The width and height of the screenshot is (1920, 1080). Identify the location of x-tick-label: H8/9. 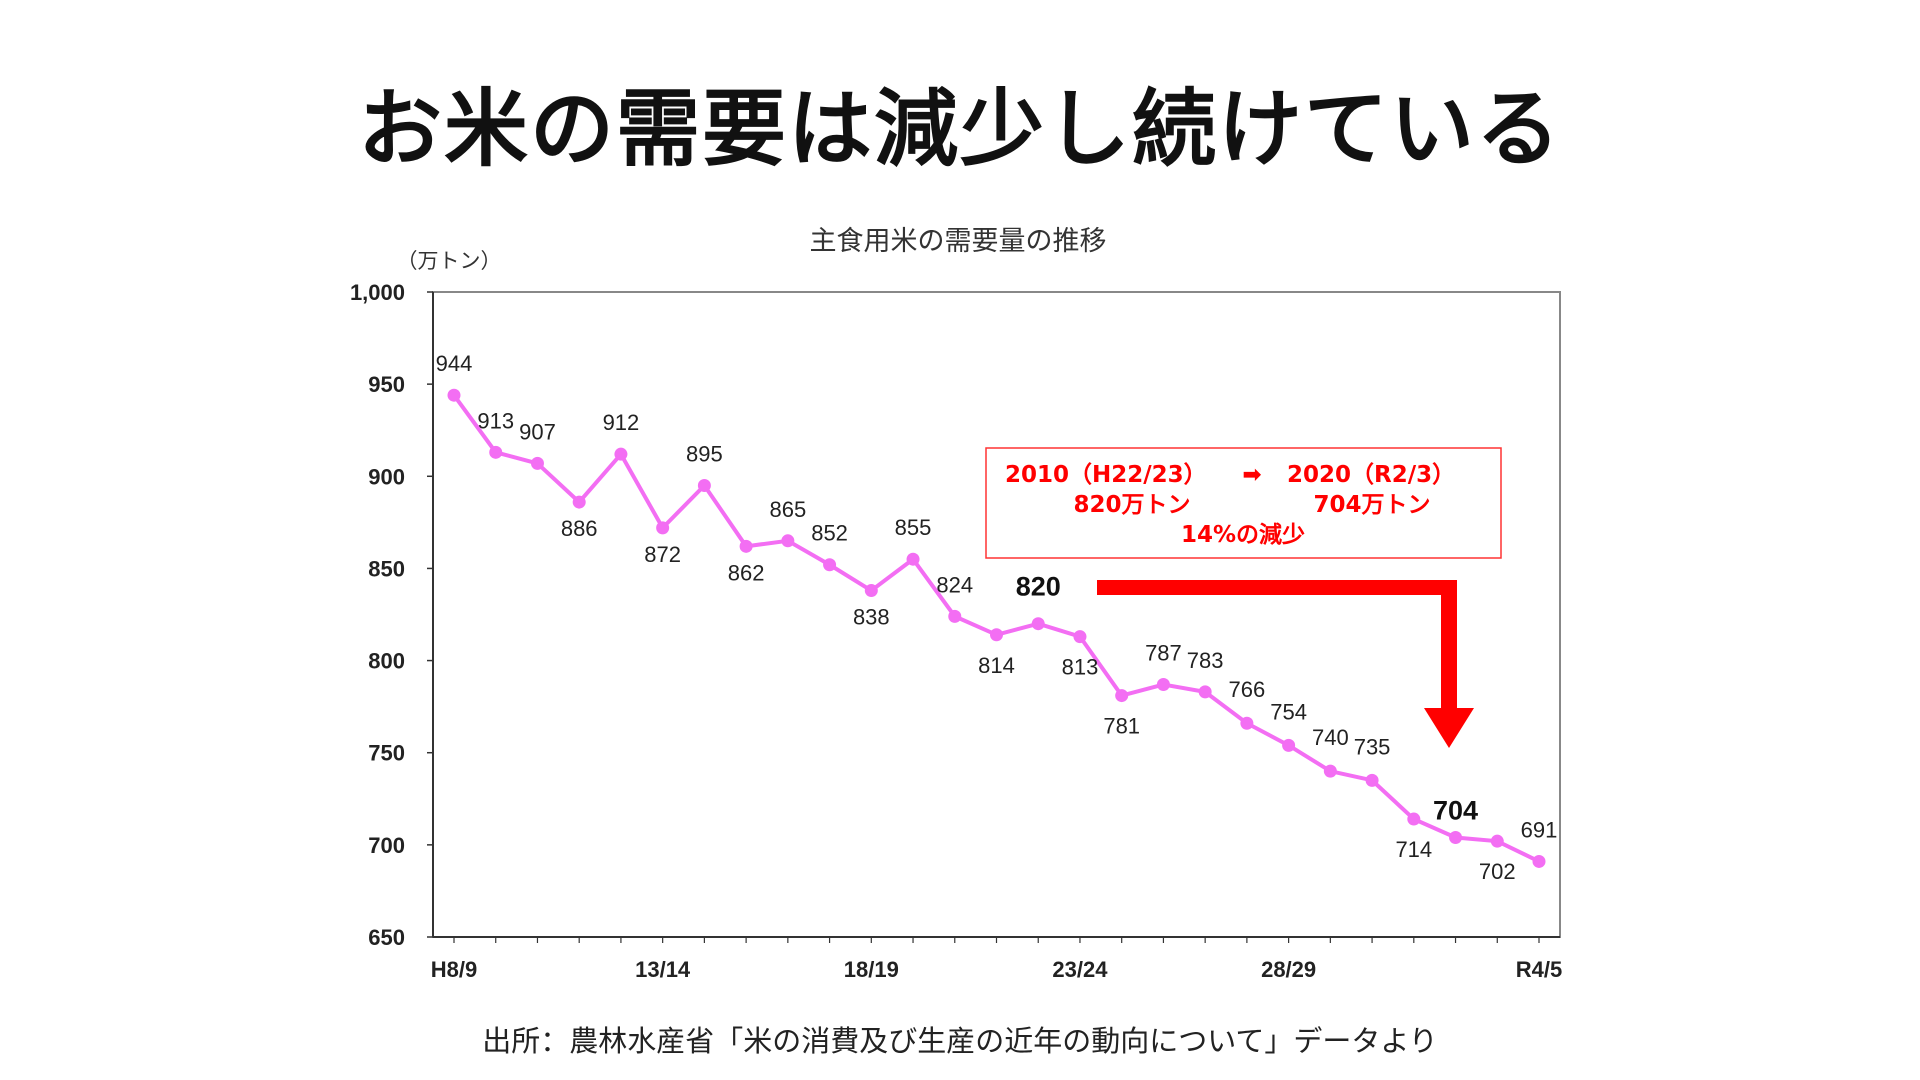
(454, 969).